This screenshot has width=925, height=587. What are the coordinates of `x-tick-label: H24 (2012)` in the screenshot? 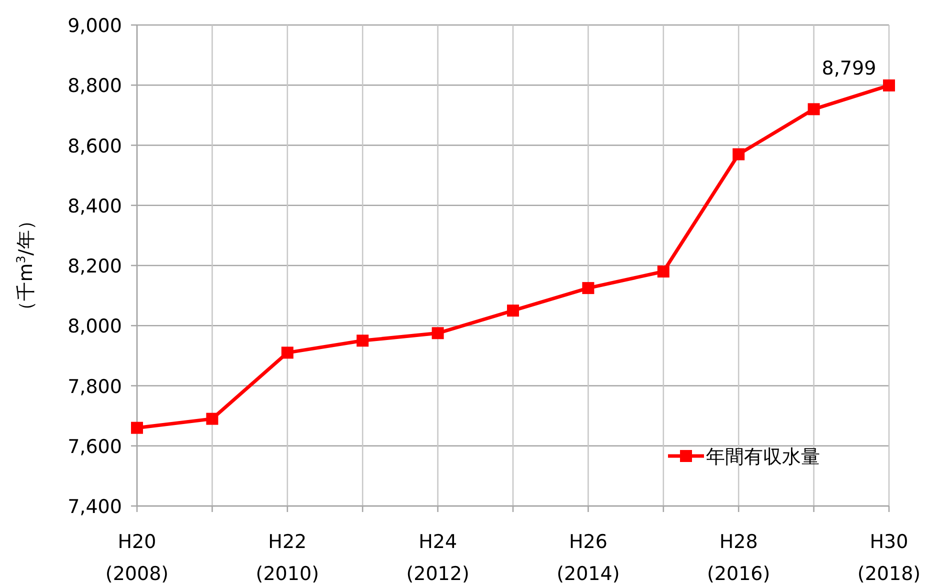 It's located at (438, 558).